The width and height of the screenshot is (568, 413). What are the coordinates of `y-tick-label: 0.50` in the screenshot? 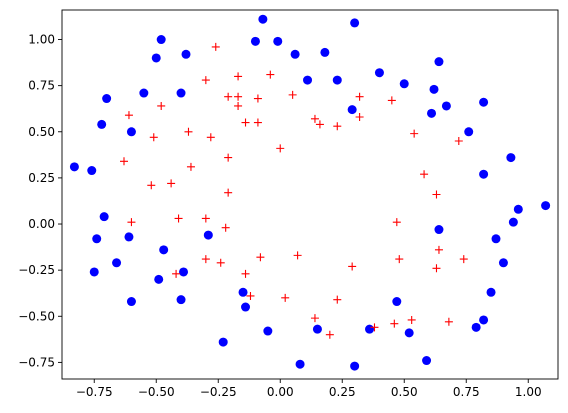 It's located at (41, 132).